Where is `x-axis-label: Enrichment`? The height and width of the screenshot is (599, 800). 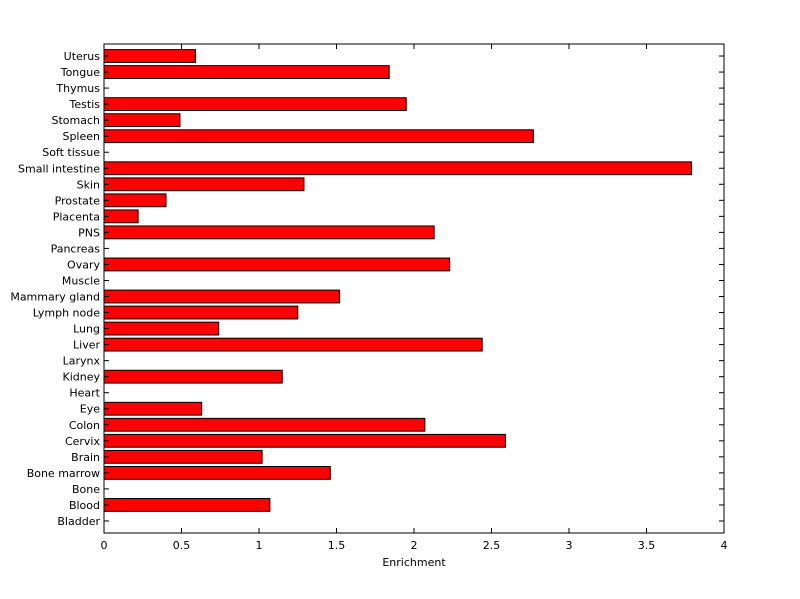
x-axis-label: Enrichment is located at coordinates (414, 562).